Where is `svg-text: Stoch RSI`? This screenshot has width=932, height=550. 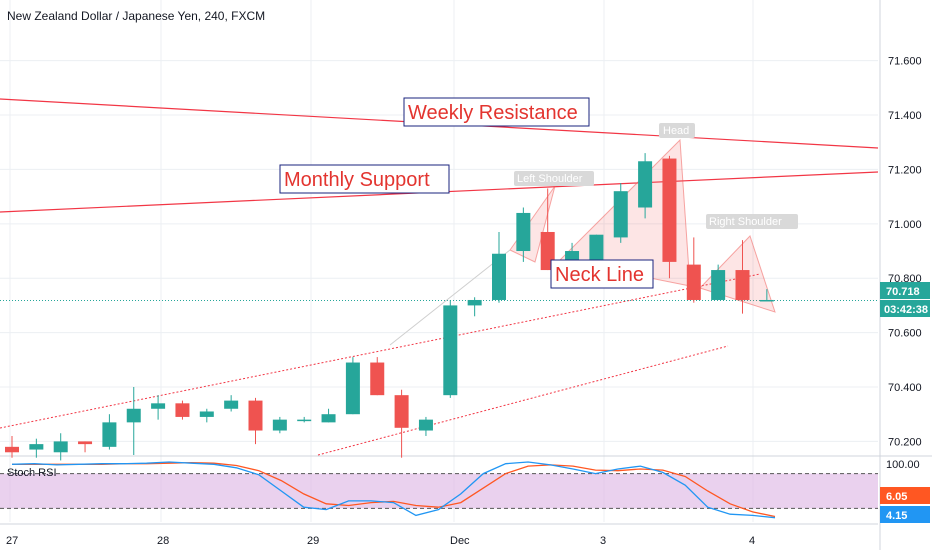
svg-text: Stoch RSI is located at coordinates (32, 473).